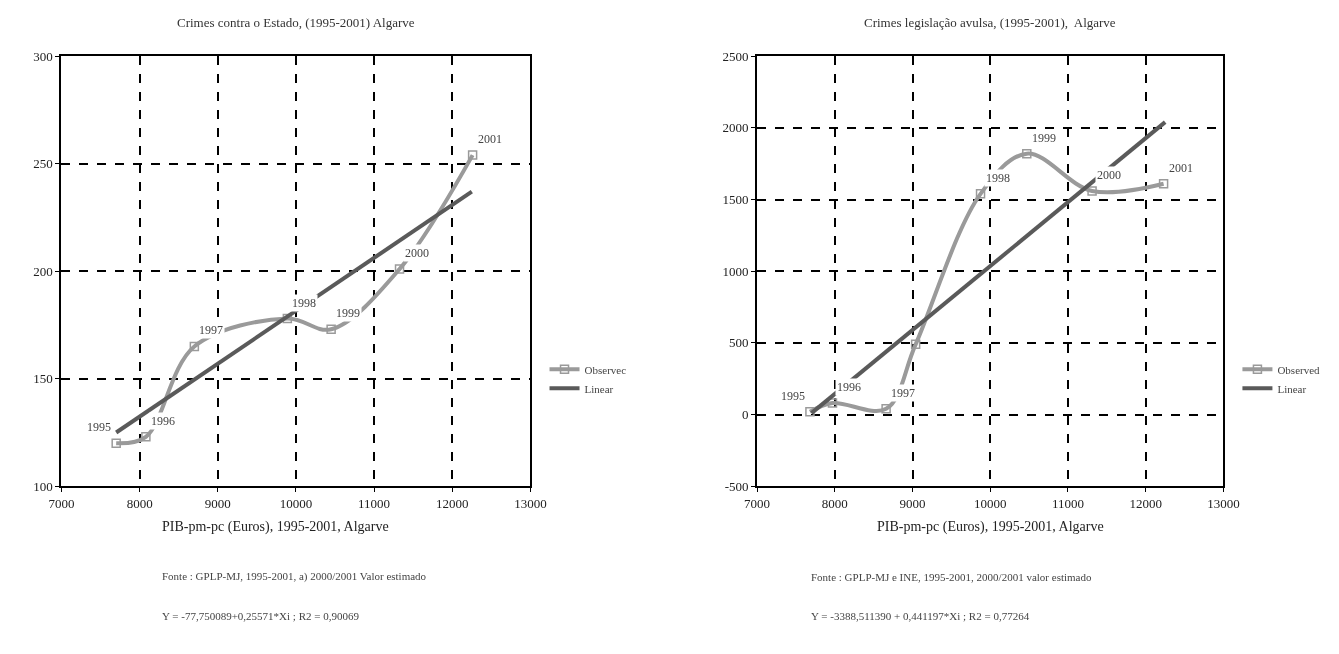 The height and width of the screenshot is (654, 1339). What do you see at coordinates (735, 56) in the screenshot?
I see `y-tick-label: 2500` at bounding box center [735, 56].